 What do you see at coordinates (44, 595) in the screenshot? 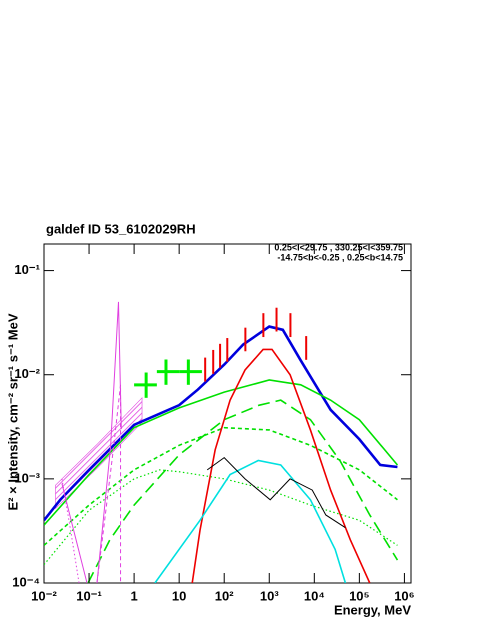
I see `x-tick-label: 10⁻²` at bounding box center [44, 595].